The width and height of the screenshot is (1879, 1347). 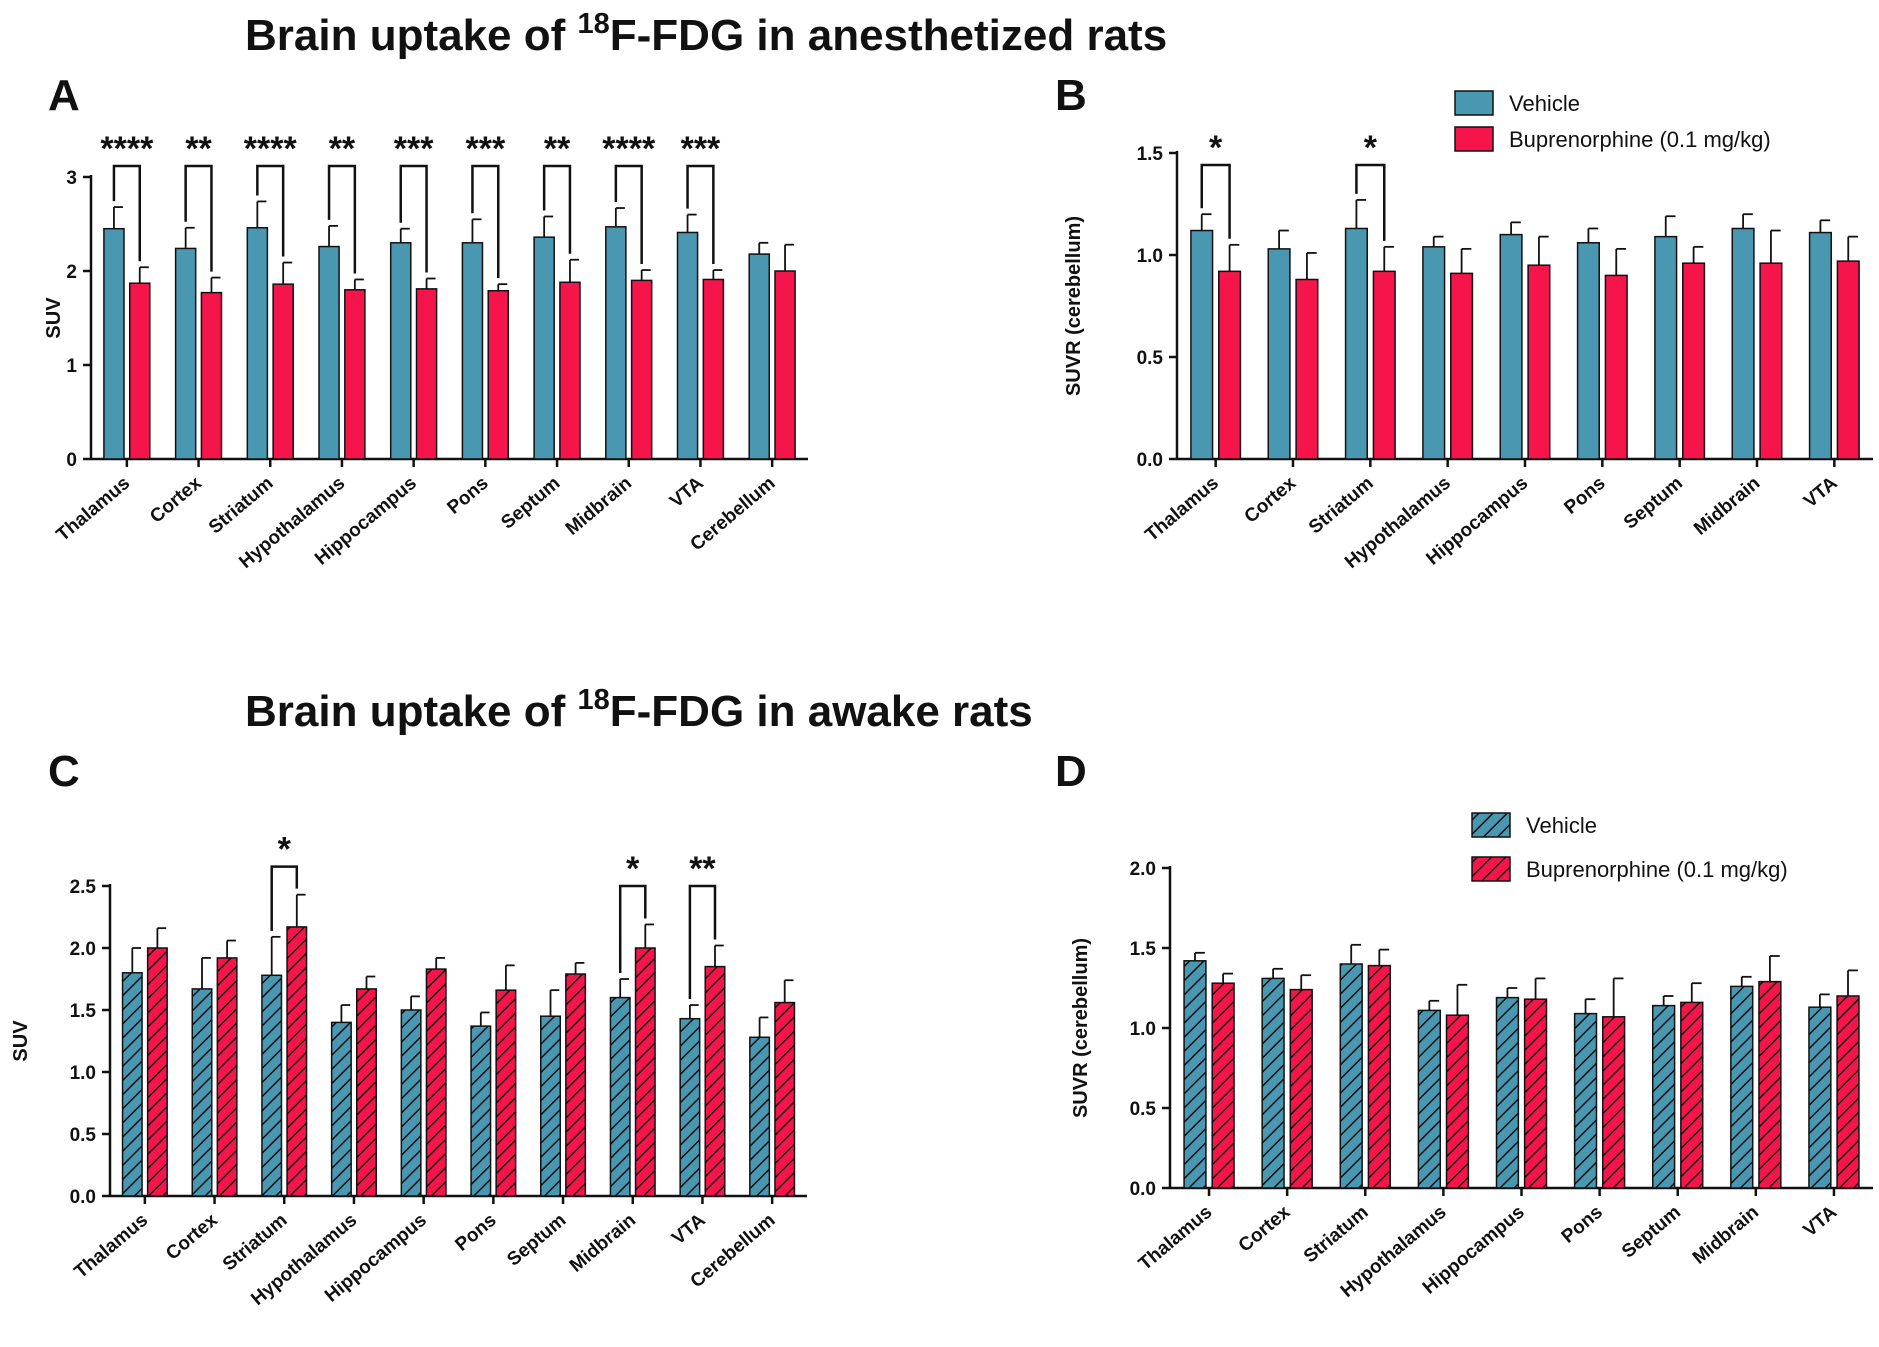 What do you see at coordinates (71, 178) in the screenshot?
I see `y-tick-label: 3` at bounding box center [71, 178].